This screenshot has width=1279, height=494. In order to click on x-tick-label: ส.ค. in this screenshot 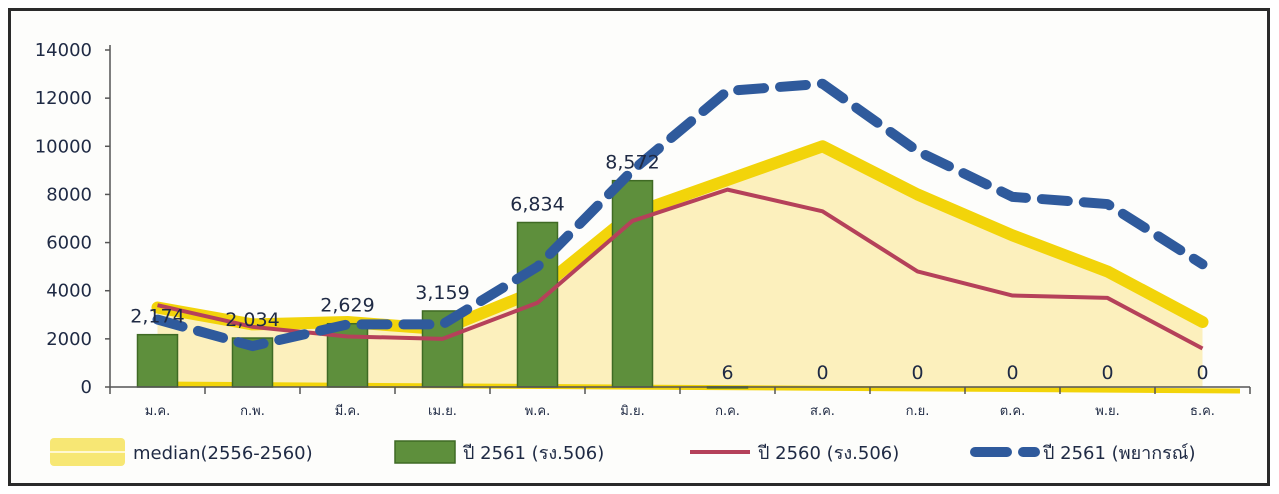, I will do `click(822, 411)`.